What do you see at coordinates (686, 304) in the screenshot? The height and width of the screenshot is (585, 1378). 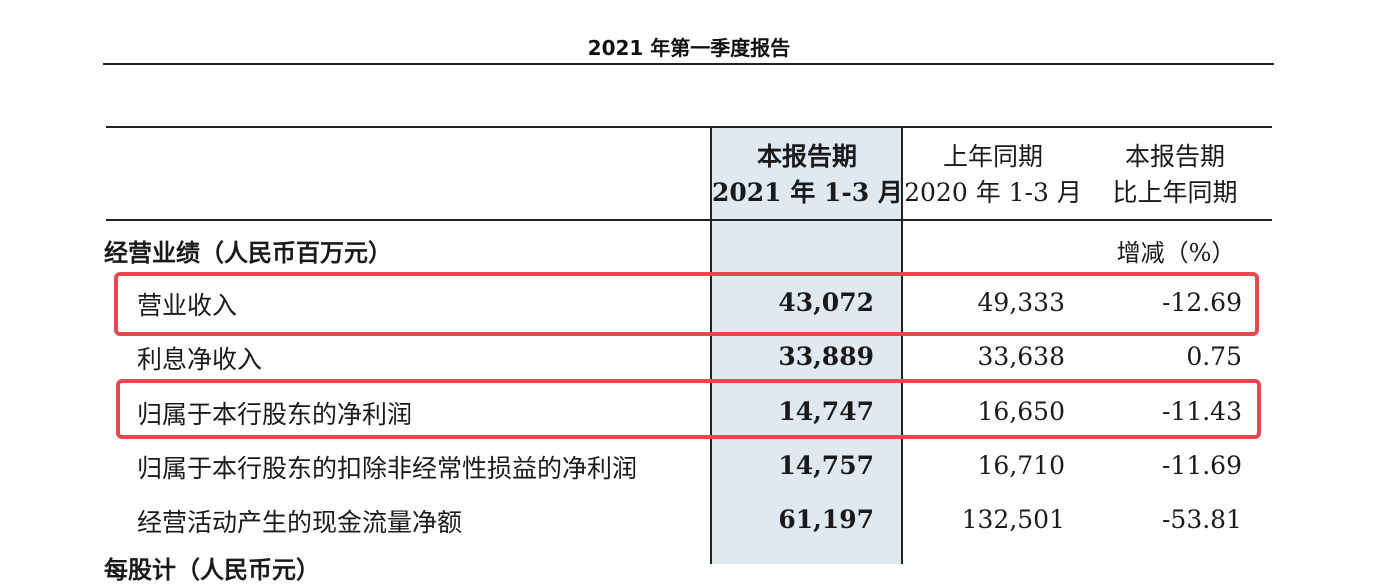 I see `annotation-box-revenue` at bounding box center [686, 304].